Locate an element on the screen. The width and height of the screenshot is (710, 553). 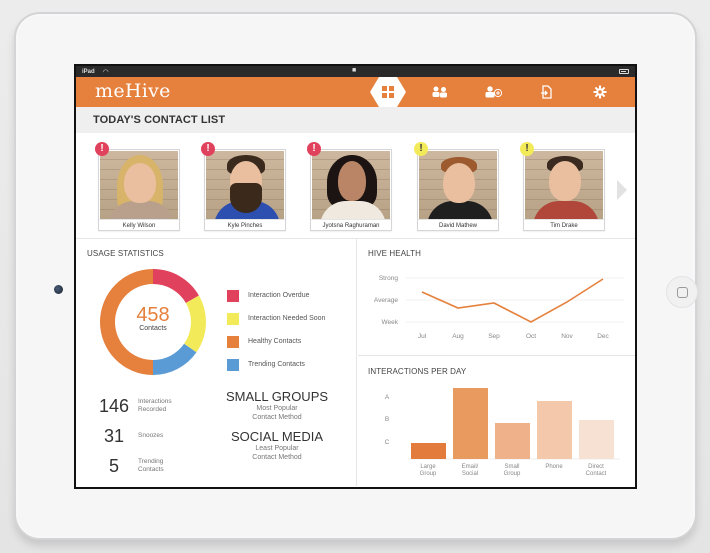
svg-text: Direct is located at coordinates (596, 467).